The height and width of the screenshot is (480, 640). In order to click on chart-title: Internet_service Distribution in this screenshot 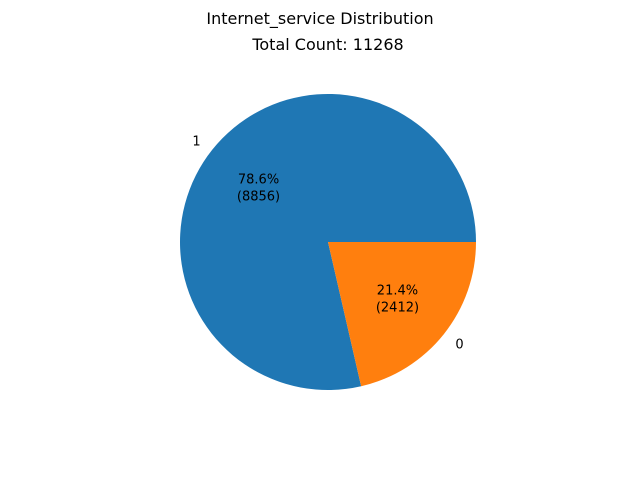, I will do `click(319, 19)`.